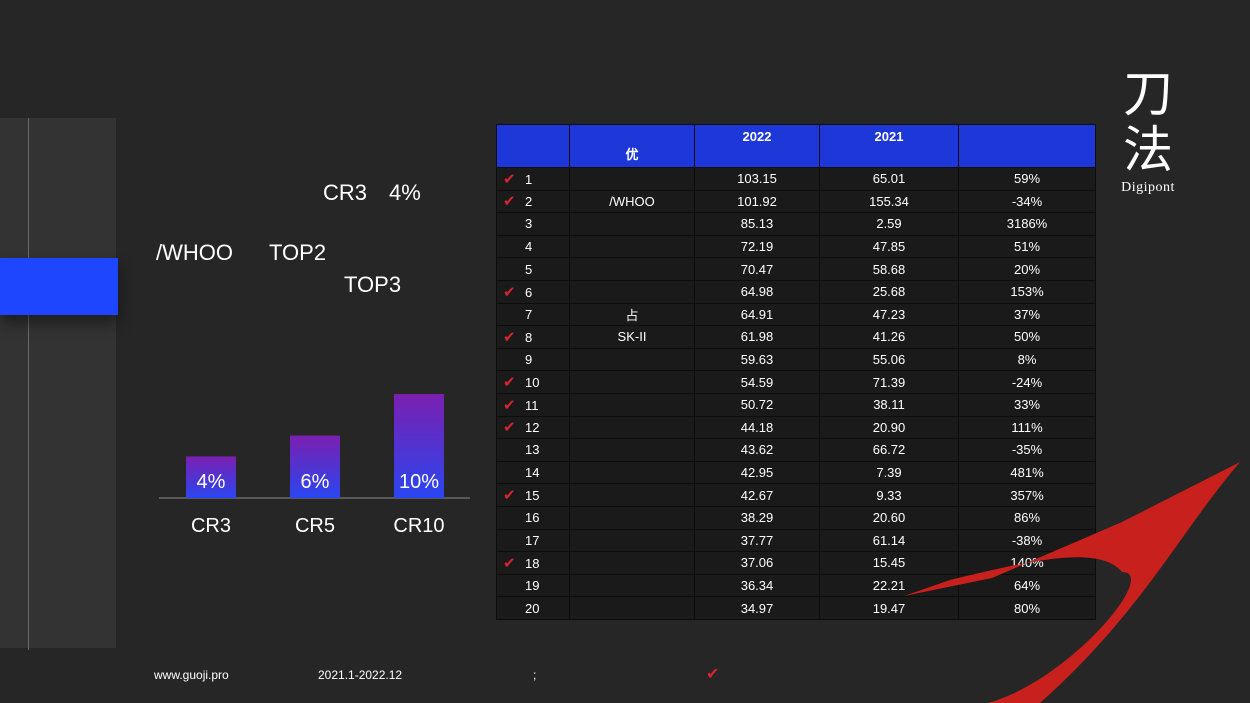 The height and width of the screenshot is (703, 1250). Describe the element at coordinates (757, 517) in the screenshot. I see `cell-2022: 38.29` at that location.